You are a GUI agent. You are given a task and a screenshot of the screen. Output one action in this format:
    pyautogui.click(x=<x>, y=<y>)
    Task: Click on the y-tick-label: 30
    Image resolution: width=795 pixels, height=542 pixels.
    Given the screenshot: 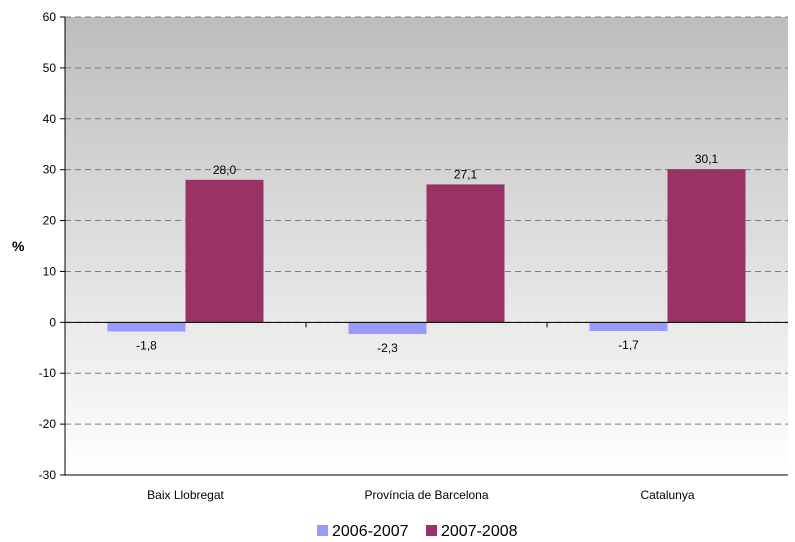 What is the action you would take?
    pyautogui.click(x=50, y=170)
    